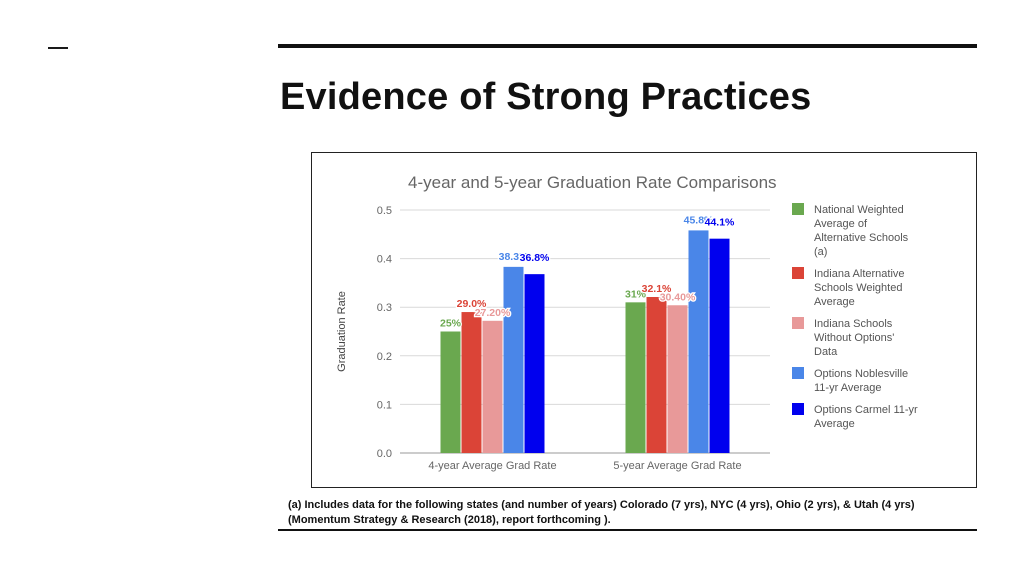 The height and width of the screenshot is (576, 1024). What do you see at coordinates (627, 530) in the screenshot?
I see `bottom-rule` at bounding box center [627, 530].